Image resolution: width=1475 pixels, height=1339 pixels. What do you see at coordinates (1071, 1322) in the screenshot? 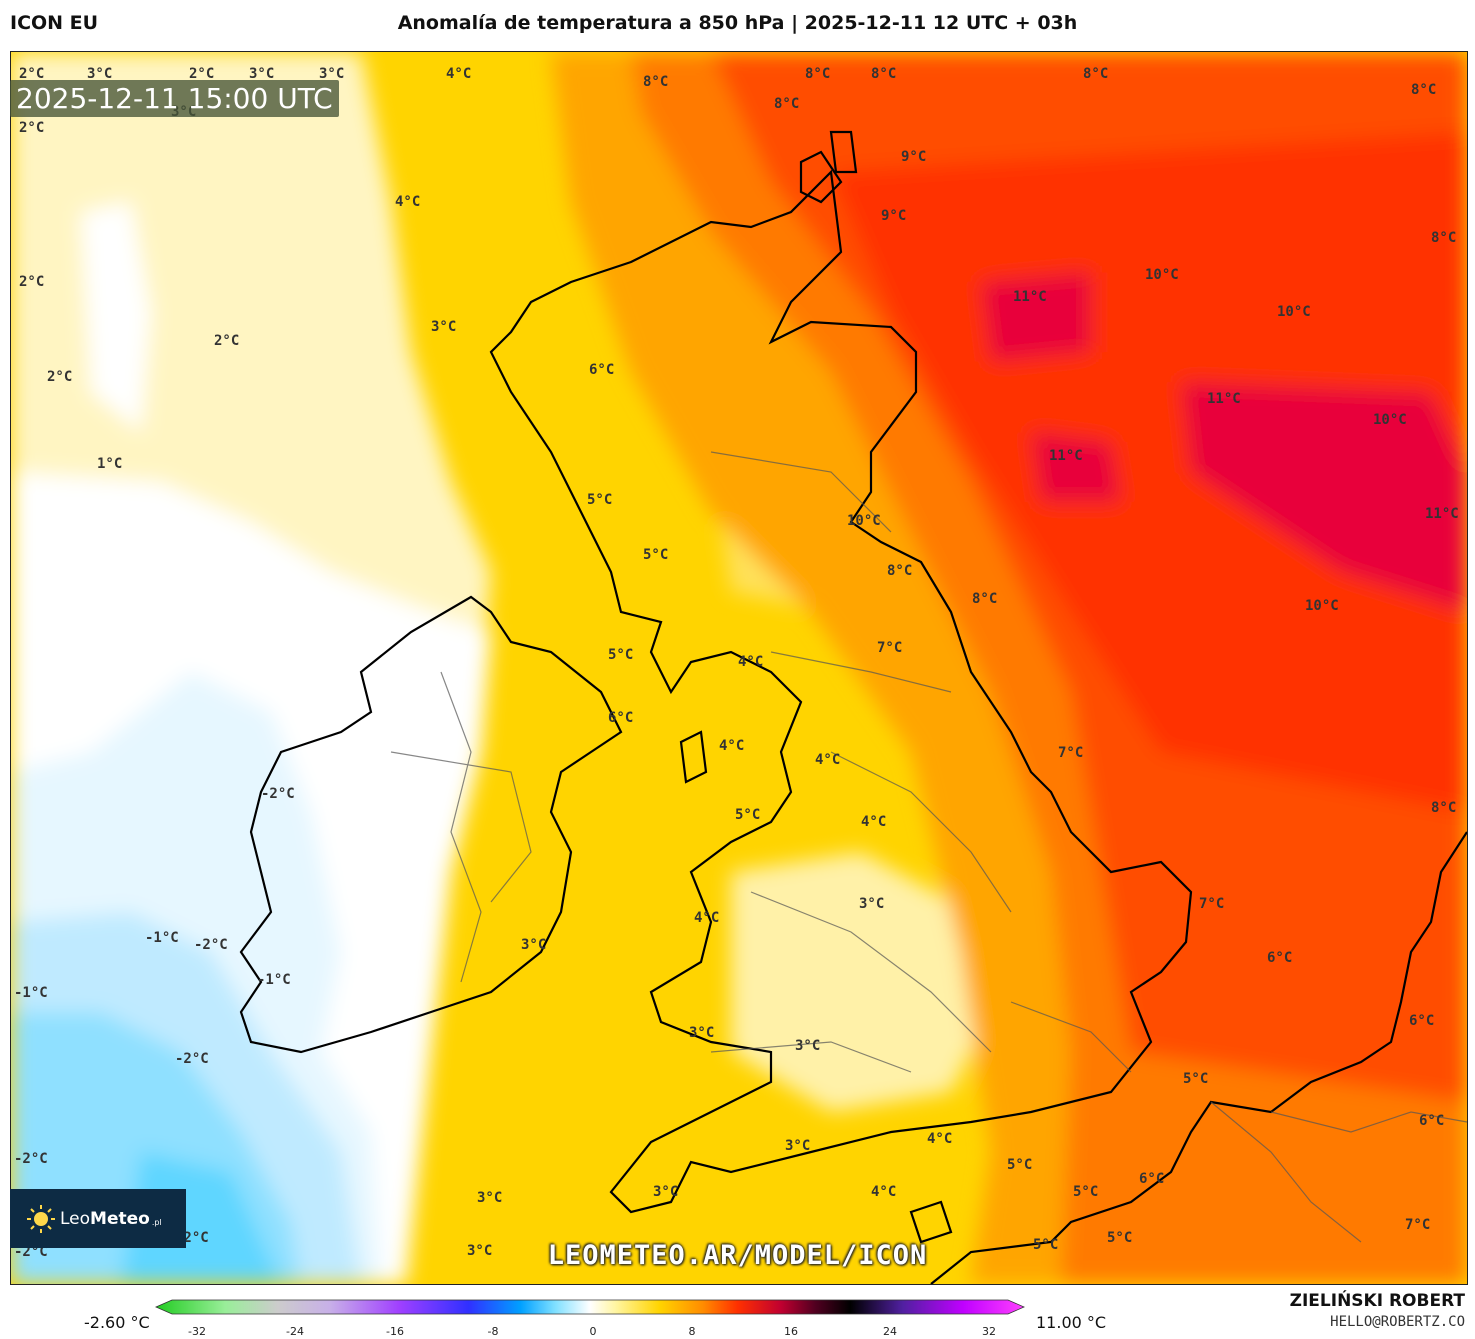
I see `colorbar-max-label: 11.00 °C` at bounding box center [1071, 1322].